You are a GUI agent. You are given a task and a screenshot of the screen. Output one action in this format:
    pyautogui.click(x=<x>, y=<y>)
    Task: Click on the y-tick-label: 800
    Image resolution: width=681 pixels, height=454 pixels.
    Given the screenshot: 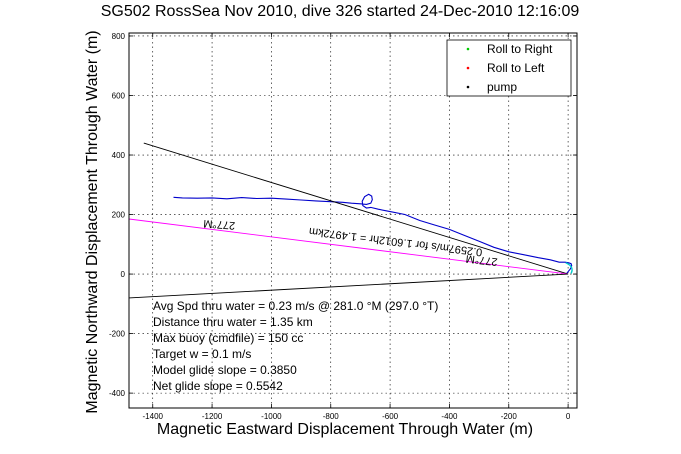 What is the action you would take?
    pyautogui.click(x=119, y=36)
    